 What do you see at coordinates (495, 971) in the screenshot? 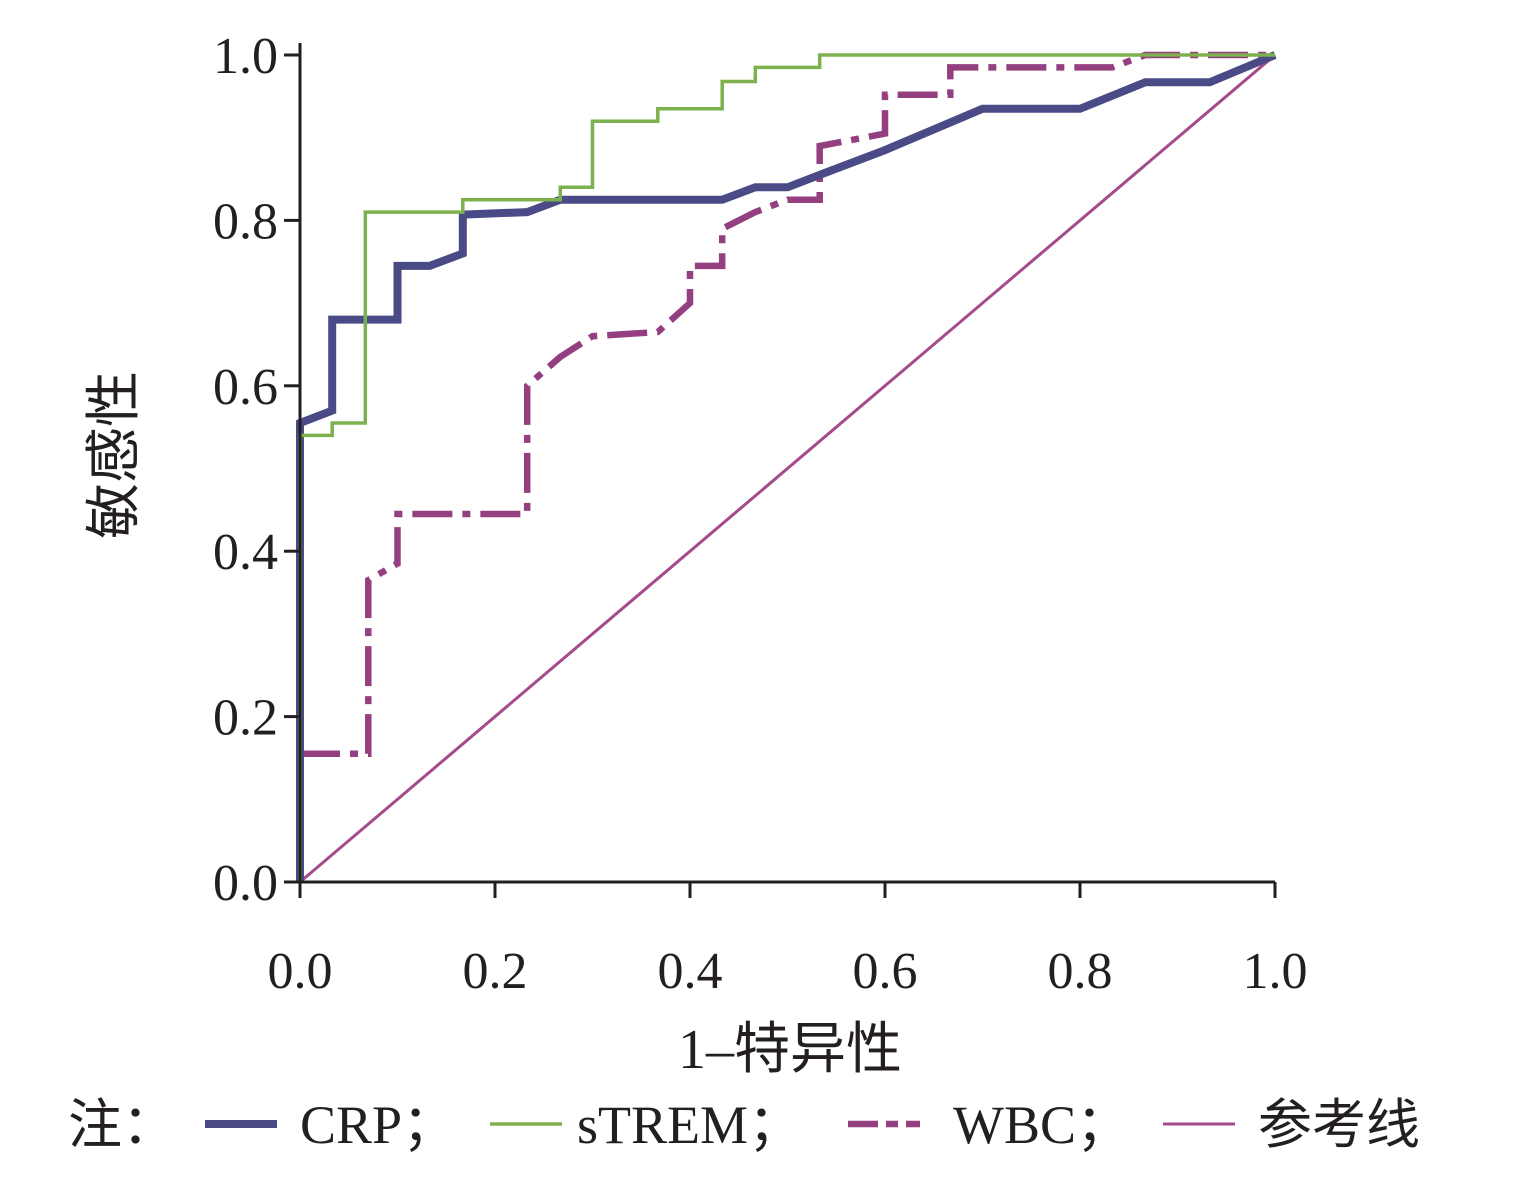
I see `x-tick-label: 0.2` at bounding box center [495, 971].